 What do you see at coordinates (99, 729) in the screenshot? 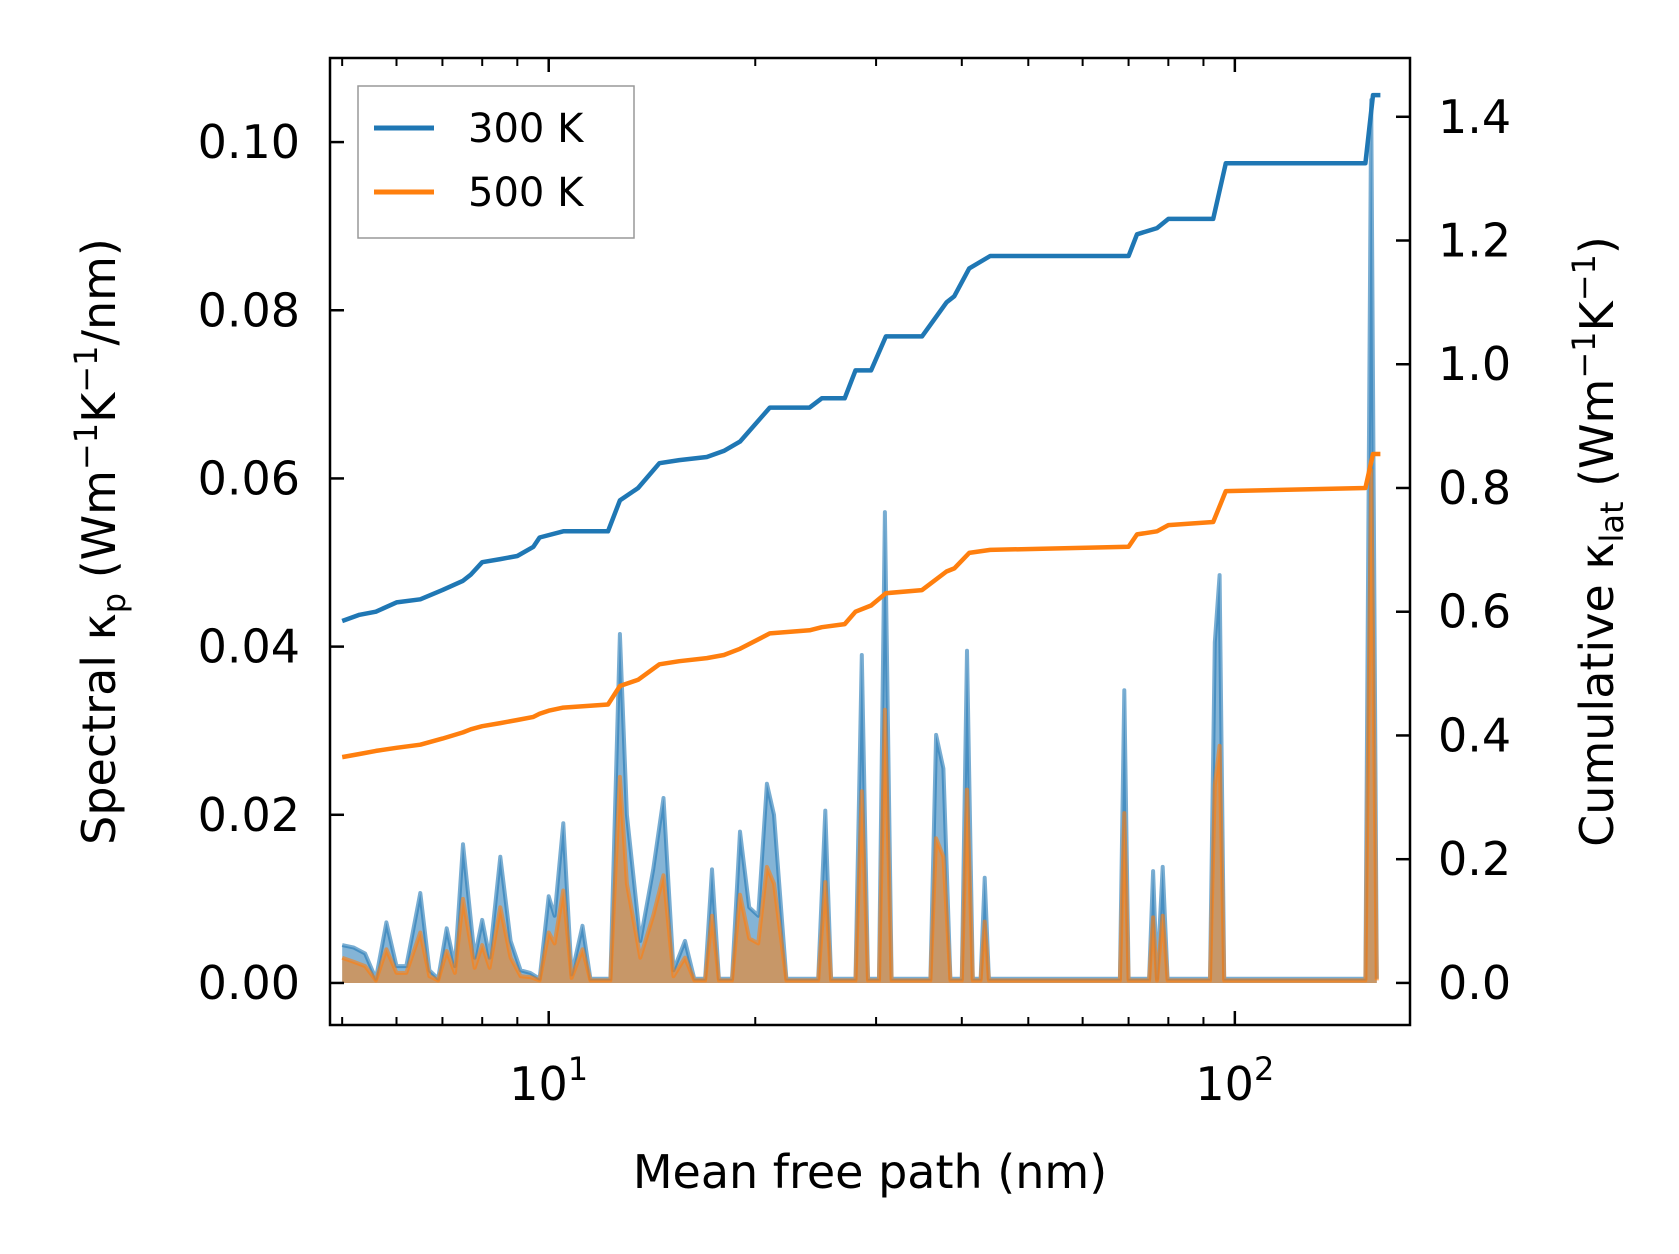
I see `left-y-label-pre: Spectral κ` at bounding box center [99, 729].